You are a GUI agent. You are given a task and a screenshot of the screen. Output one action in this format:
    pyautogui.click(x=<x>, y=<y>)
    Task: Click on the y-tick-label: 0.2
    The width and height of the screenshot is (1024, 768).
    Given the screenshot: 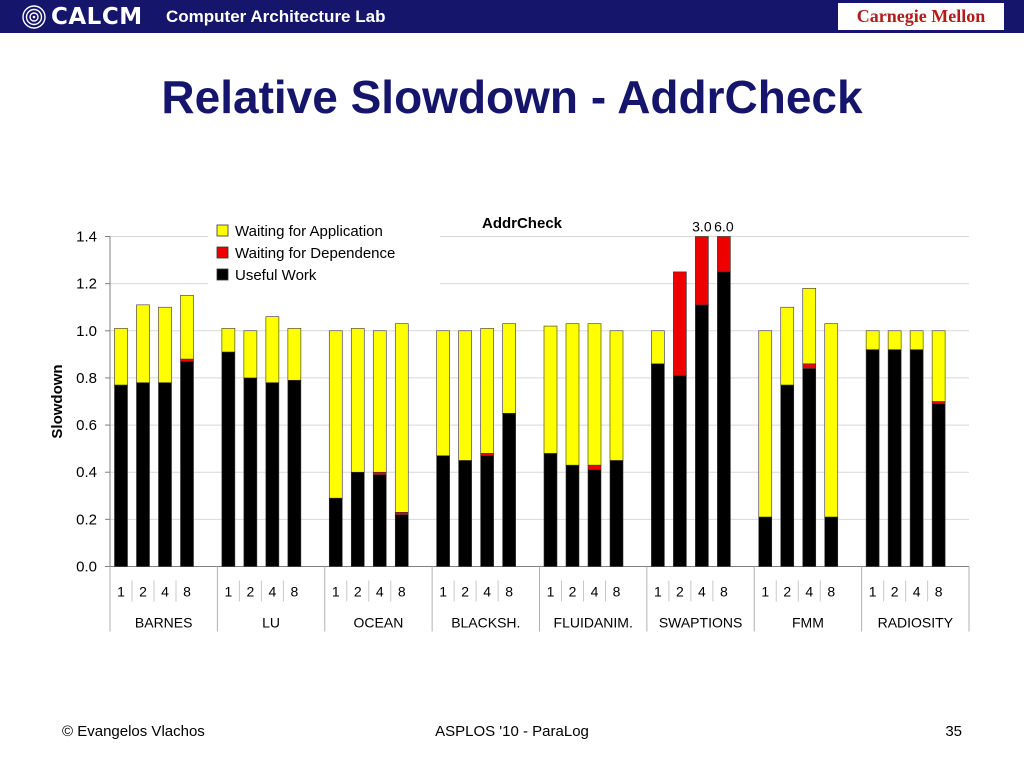 What is the action you would take?
    pyautogui.click(x=86, y=519)
    